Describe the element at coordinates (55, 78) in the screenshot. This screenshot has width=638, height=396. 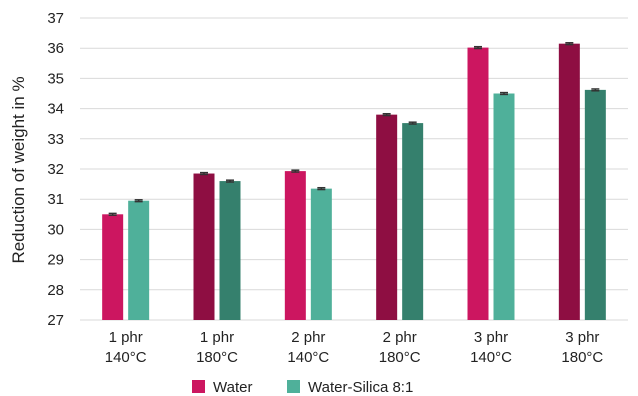
I see `y-tick-label: 35` at that location.